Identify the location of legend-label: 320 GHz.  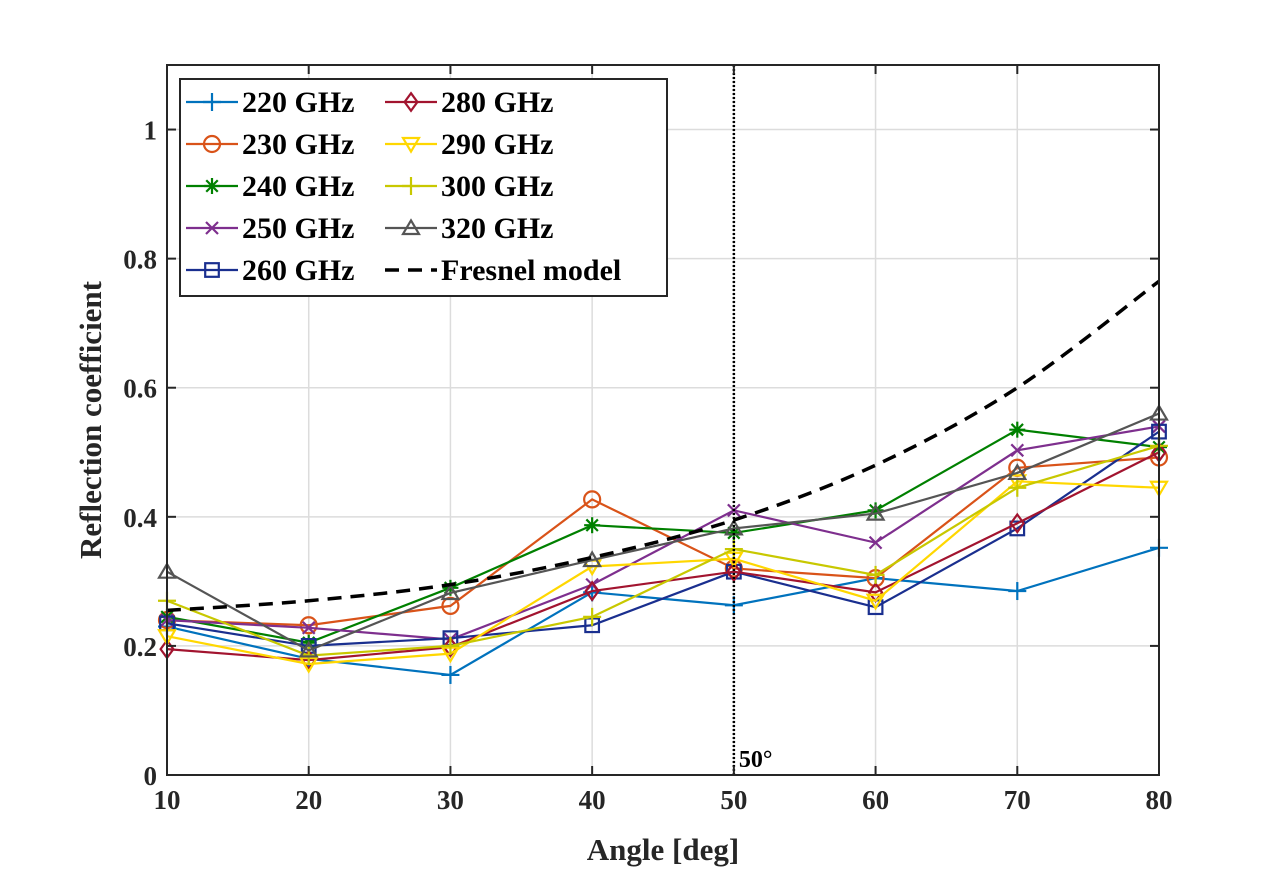
(497, 228).